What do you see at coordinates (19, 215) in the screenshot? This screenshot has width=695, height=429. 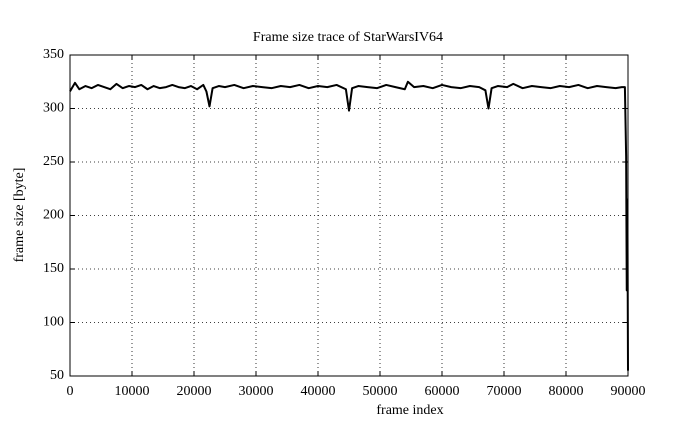 I see `y-axis-label: frame size [byte]` at bounding box center [19, 215].